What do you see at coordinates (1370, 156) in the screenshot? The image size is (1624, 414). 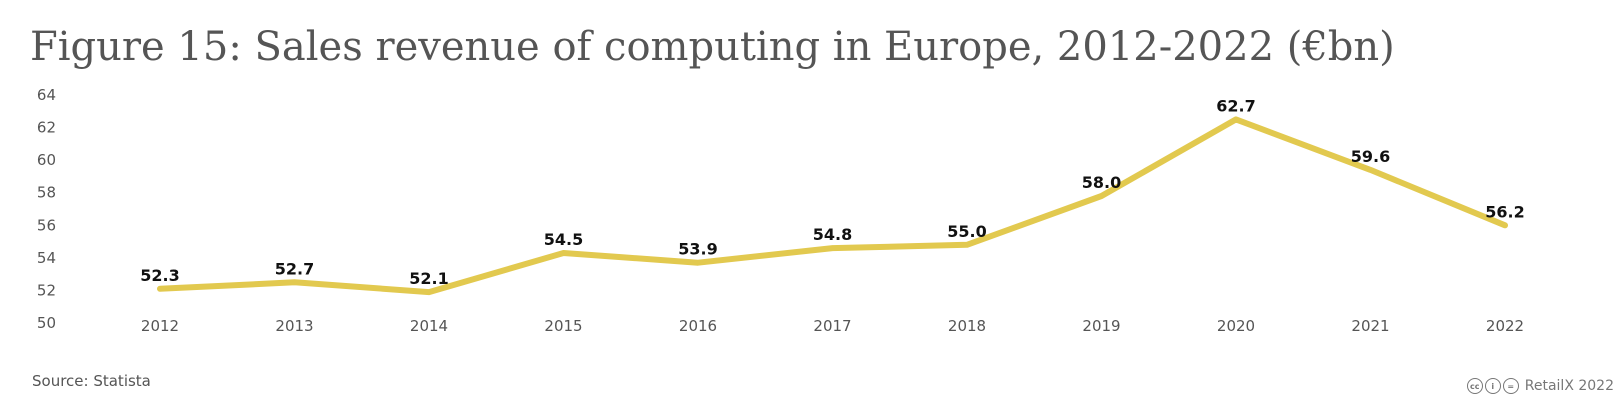 I see `data-label: 59.6` at bounding box center [1370, 156].